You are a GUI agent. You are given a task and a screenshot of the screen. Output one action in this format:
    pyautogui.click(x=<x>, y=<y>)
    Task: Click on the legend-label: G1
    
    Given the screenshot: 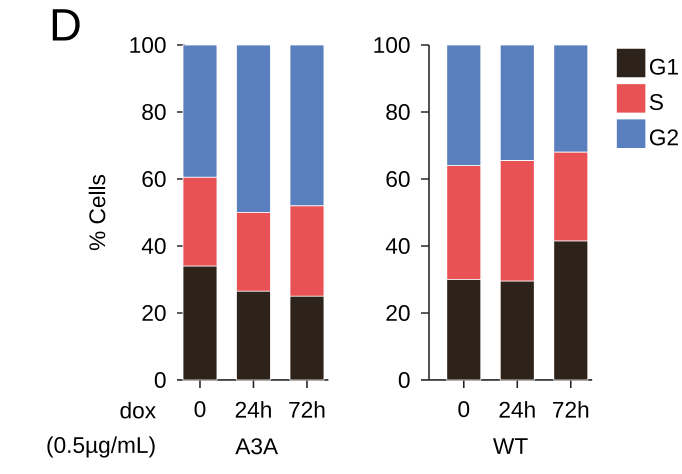 What is the action you would take?
    pyautogui.click(x=664, y=66)
    